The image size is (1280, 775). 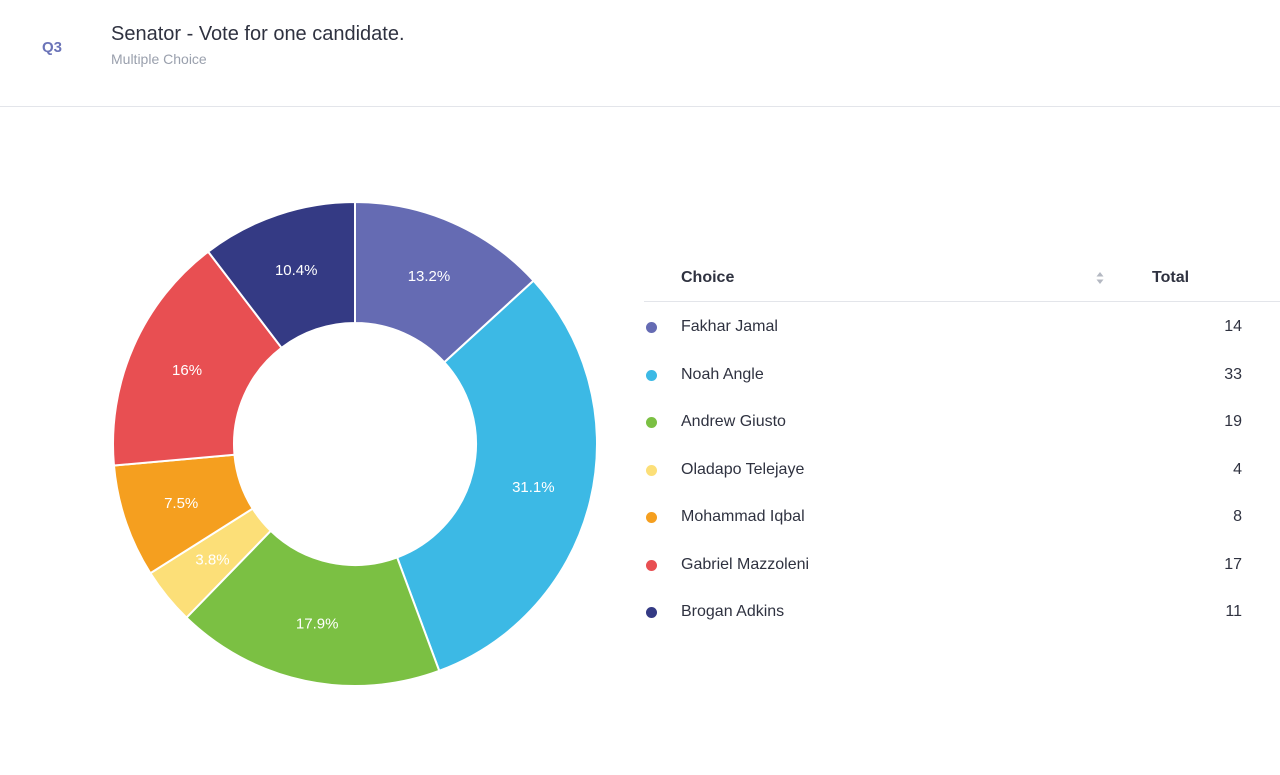 What do you see at coordinates (1100, 278) in the screenshot?
I see `sort-arrows-icon` at bounding box center [1100, 278].